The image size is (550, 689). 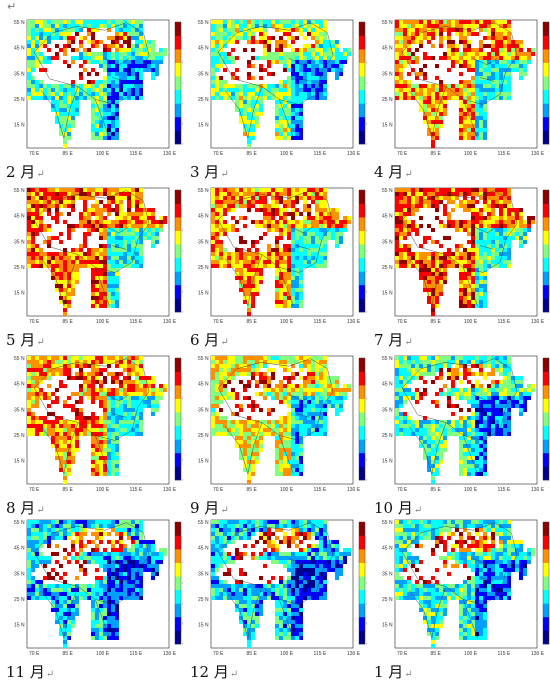 What do you see at coordinates (183, 398) in the screenshot?
I see `colorbar-tick-label: 0.8` at bounding box center [183, 398].